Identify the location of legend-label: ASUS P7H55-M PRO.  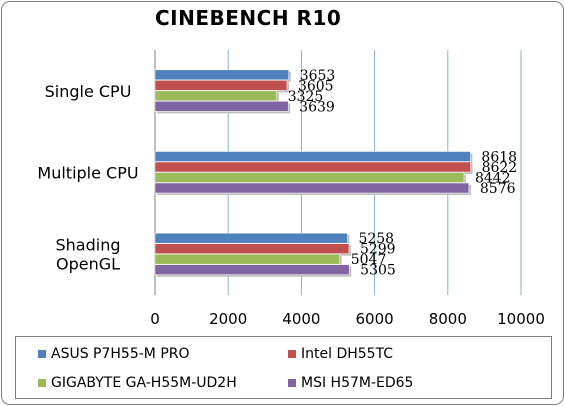
(120, 354).